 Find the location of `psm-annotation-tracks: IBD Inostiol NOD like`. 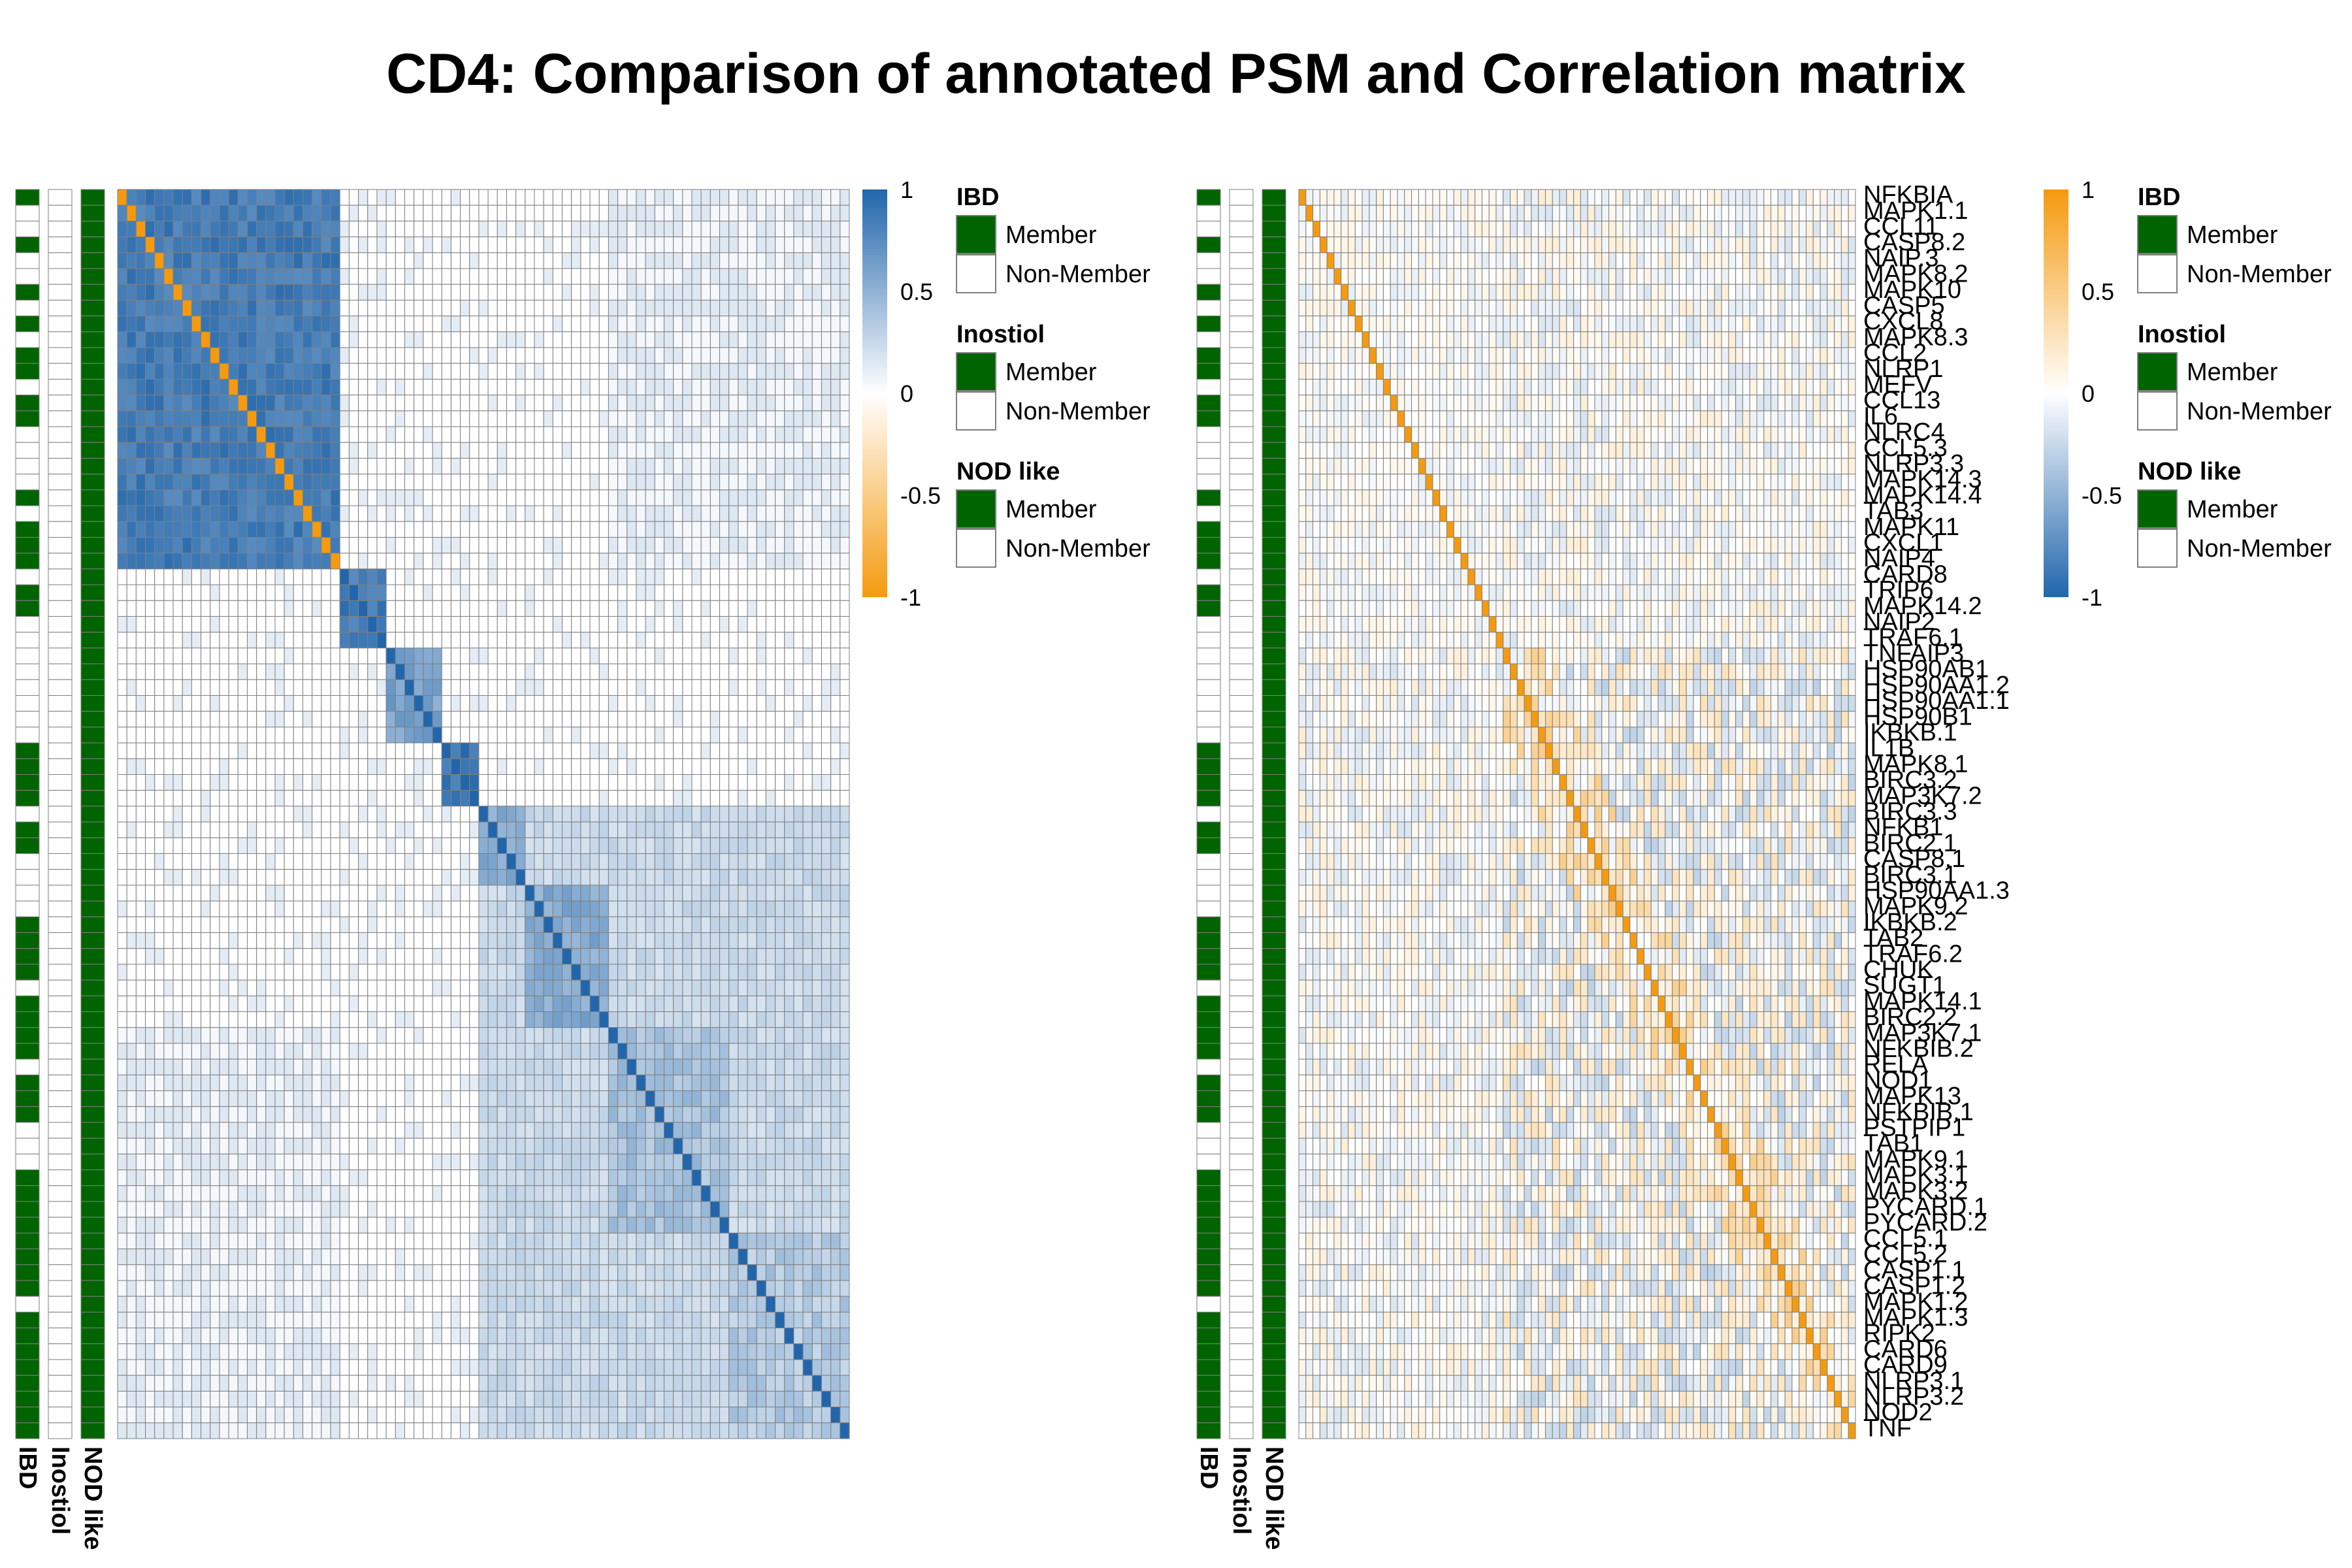

psm-annotation-tracks: IBD Inostiol NOD like is located at coordinates (60, 869).